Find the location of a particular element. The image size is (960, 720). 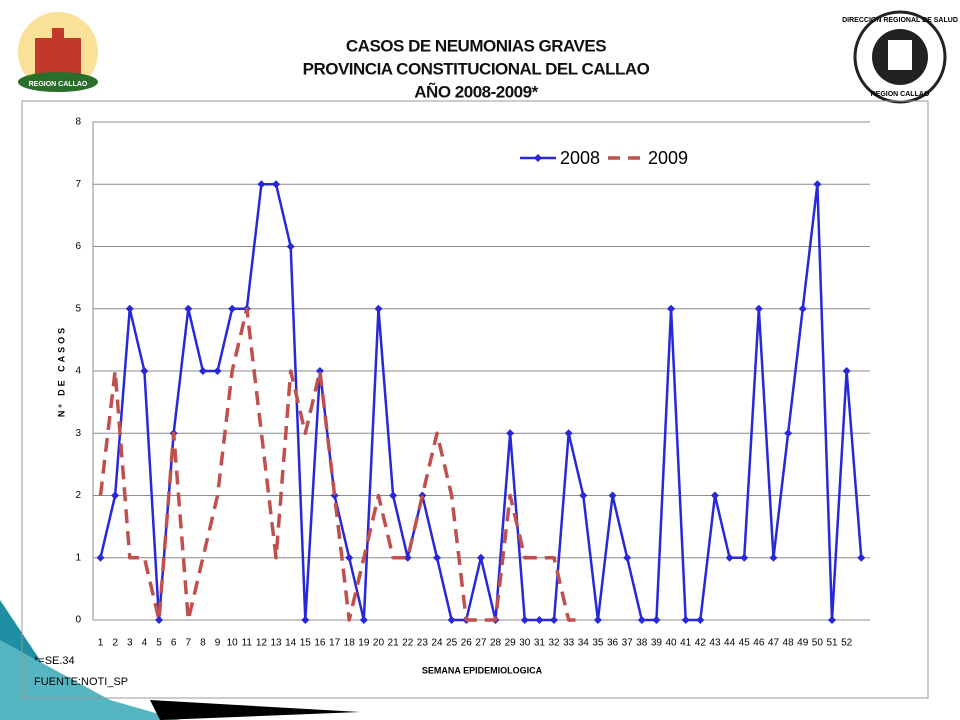

x-tick-label: 22 is located at coordinates (408, 643).